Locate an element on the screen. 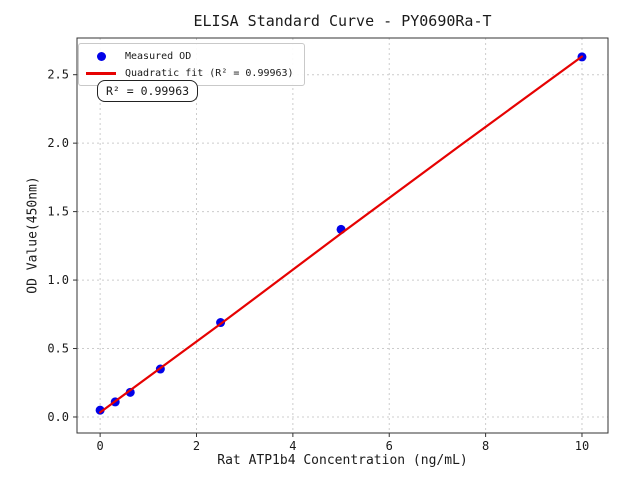 The image size is (640, 480). legend-item-quadratic-fit: Quadratic fit (R² = 0.99963) is located at coordinates (190, 73).